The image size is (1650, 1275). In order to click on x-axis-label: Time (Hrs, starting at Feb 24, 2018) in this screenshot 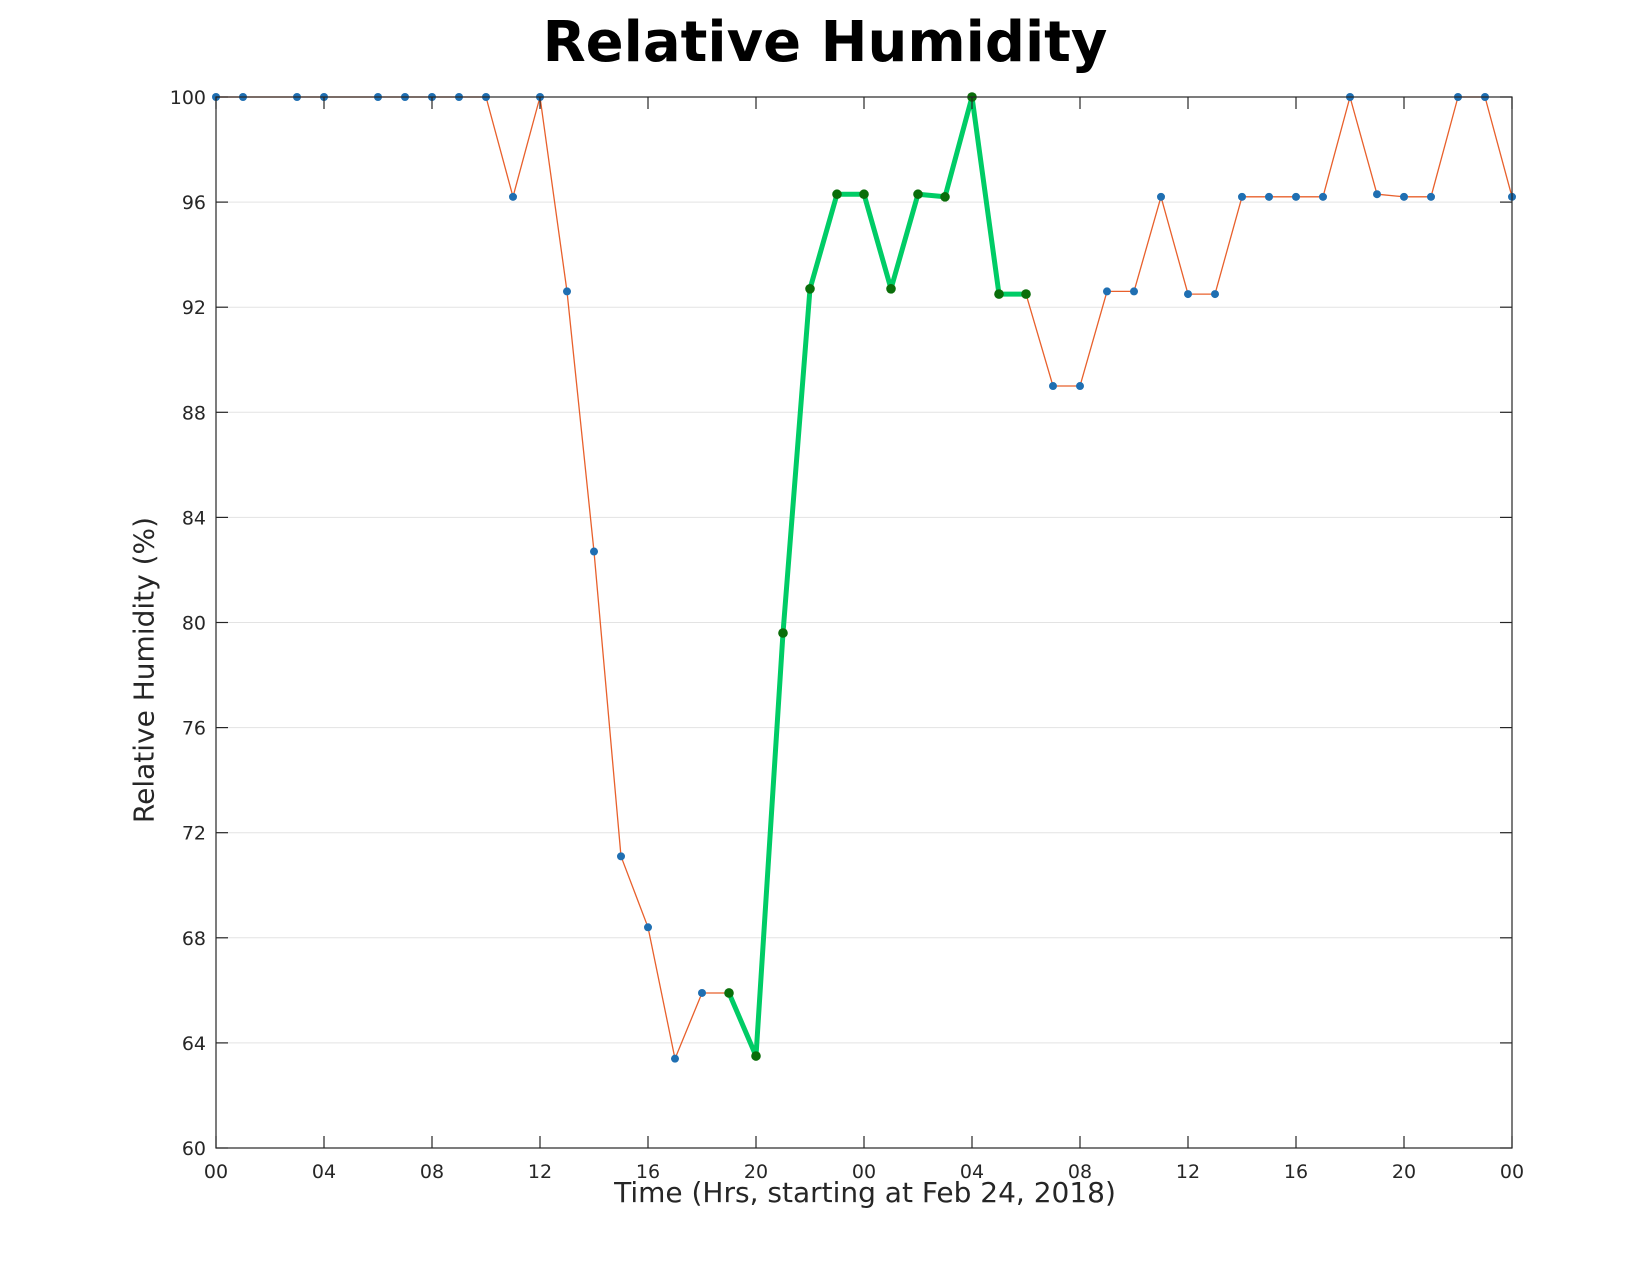, I will do `click(865, 1192)`.